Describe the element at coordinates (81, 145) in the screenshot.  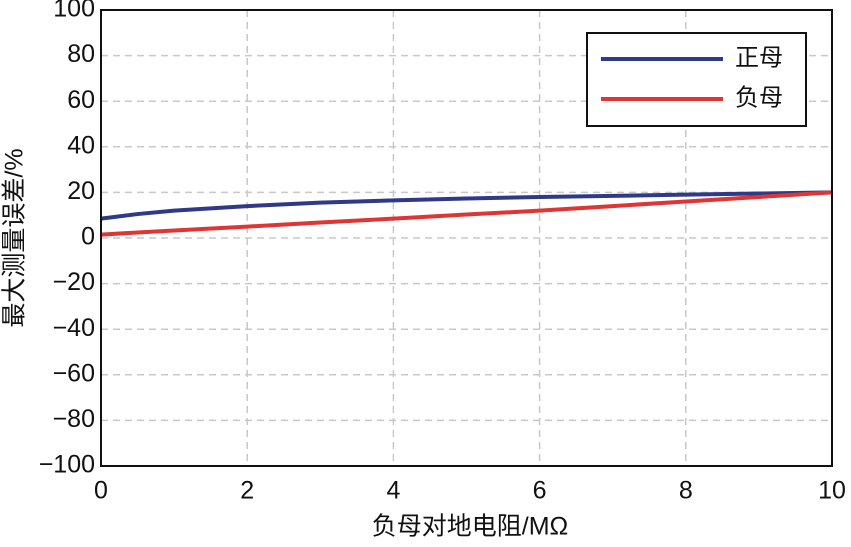
I see `y-tick-label: 40` at that location.